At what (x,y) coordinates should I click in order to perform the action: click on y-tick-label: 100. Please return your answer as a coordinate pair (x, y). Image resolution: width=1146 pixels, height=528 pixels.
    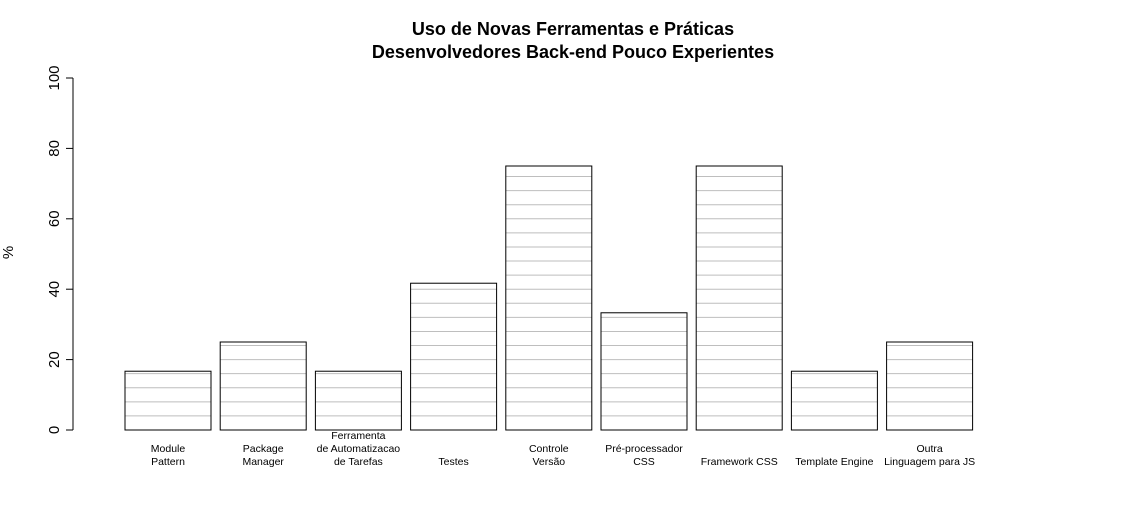
    Looking at the image, I should click on (54, 77).